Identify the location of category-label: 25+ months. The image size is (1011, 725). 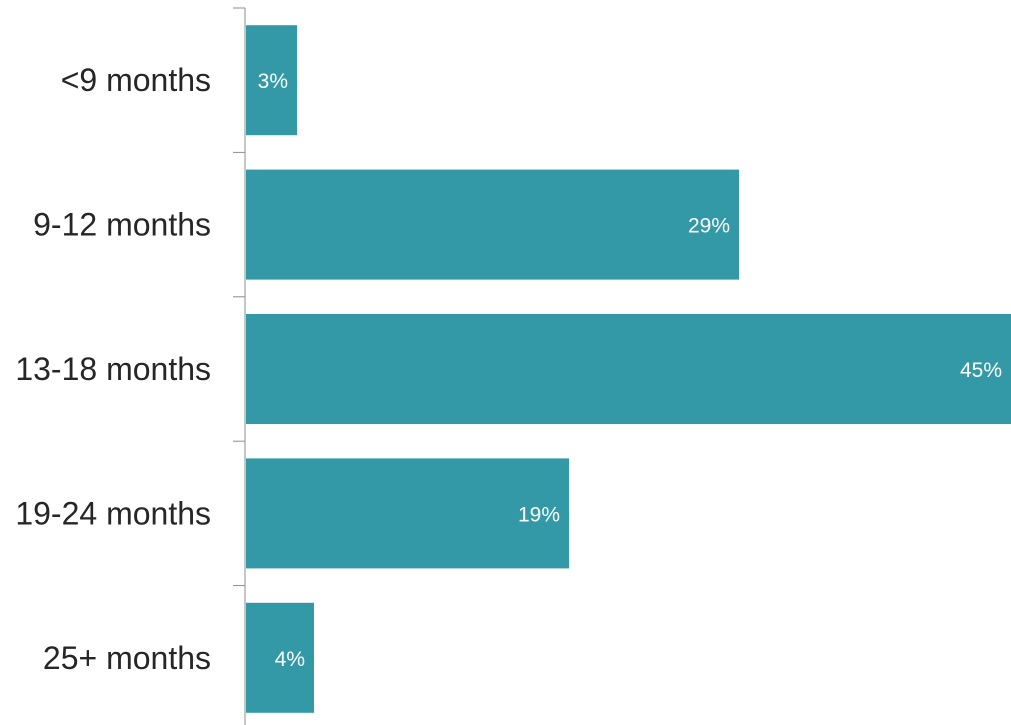
(127, 658).